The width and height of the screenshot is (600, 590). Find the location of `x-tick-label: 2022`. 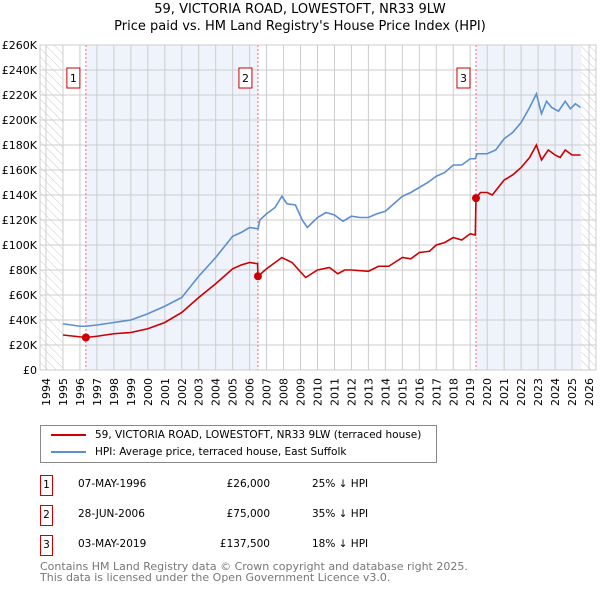

x-tick-label: 2022 is located at coordinates (521, 392).